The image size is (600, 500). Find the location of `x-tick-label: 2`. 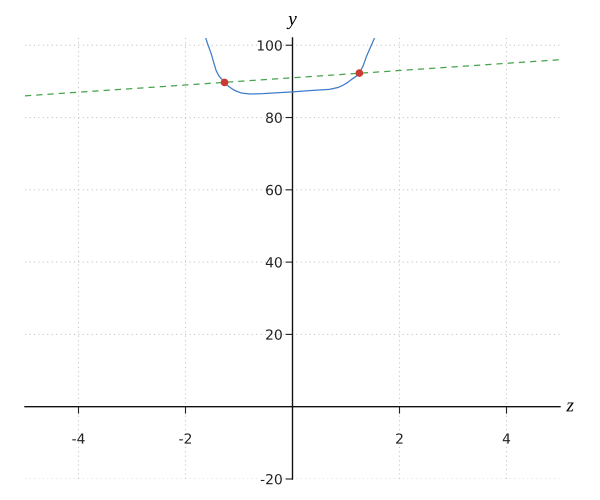

x-tick-label: 2 is located at coordinates (399, 438).